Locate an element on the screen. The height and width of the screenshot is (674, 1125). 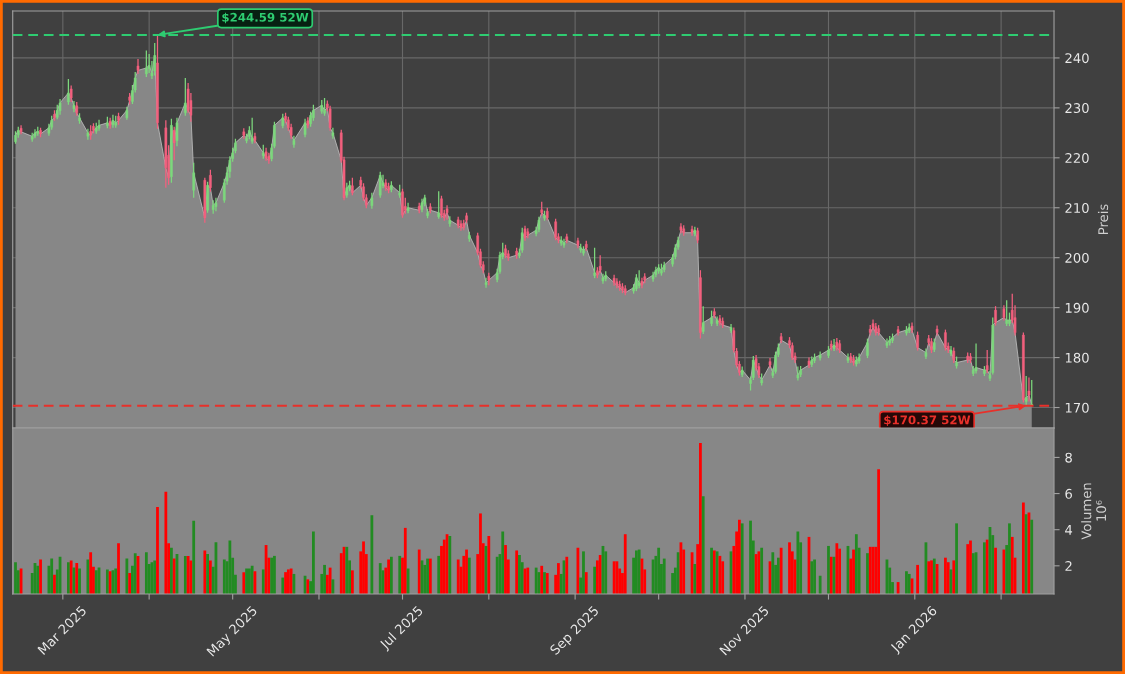
y-axis-title: Volumen 10⁶ is located at coordinates (1094, 511).